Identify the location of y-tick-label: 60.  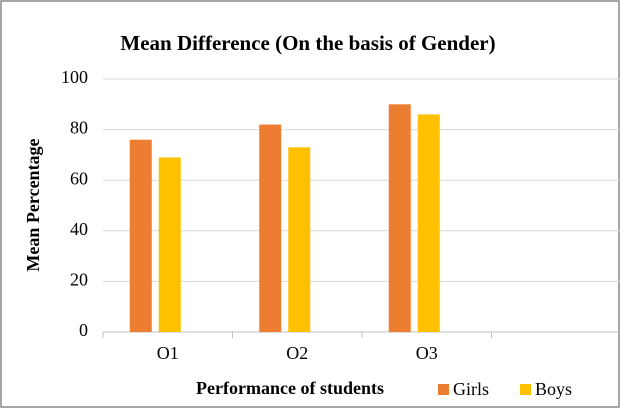
(79, 178).